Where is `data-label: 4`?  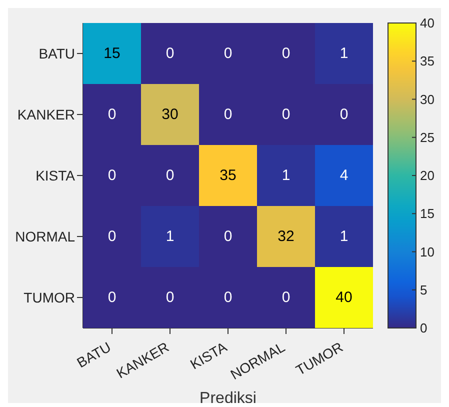 data-label: 4 is located at coordinates (344, 175).